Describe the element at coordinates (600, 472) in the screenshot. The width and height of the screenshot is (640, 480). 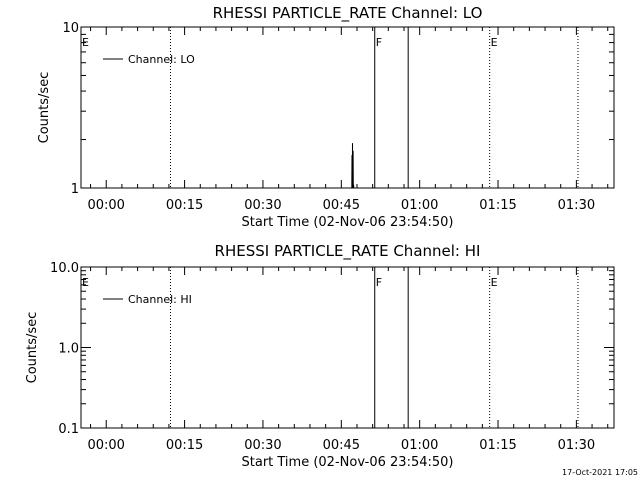
I see `timestamp: 17-Oct-2021 17:05` at that location.